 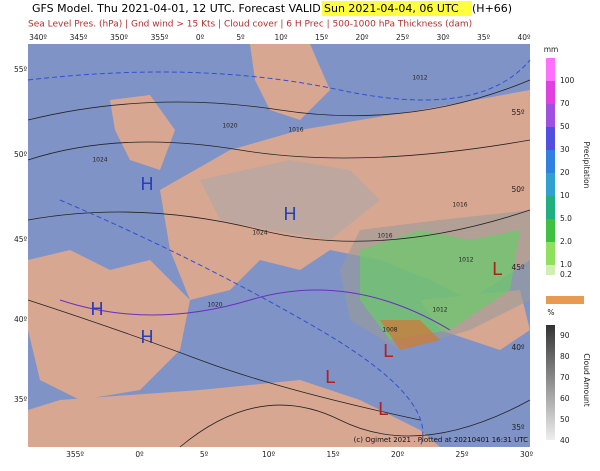 I want to click on precip-unit: mm, so click(x=551, y=49).